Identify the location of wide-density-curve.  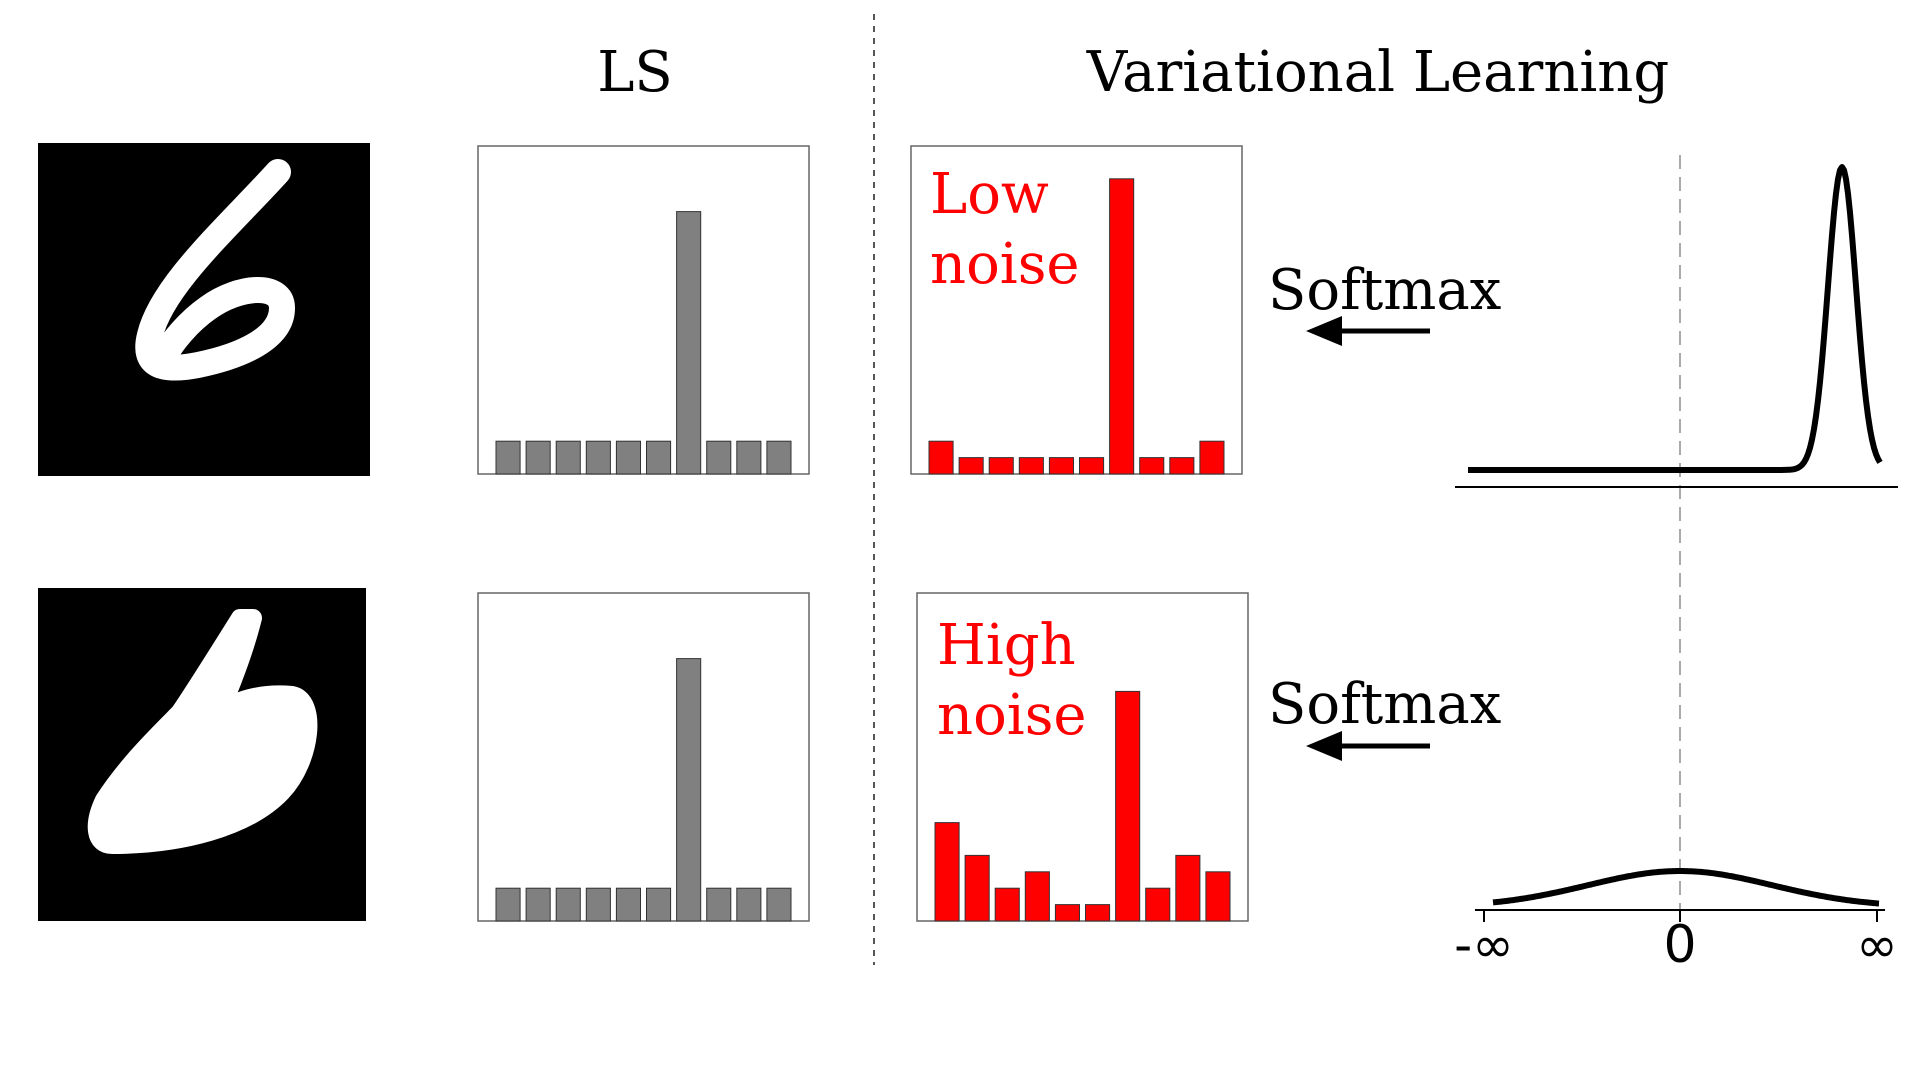
(1686, 887).